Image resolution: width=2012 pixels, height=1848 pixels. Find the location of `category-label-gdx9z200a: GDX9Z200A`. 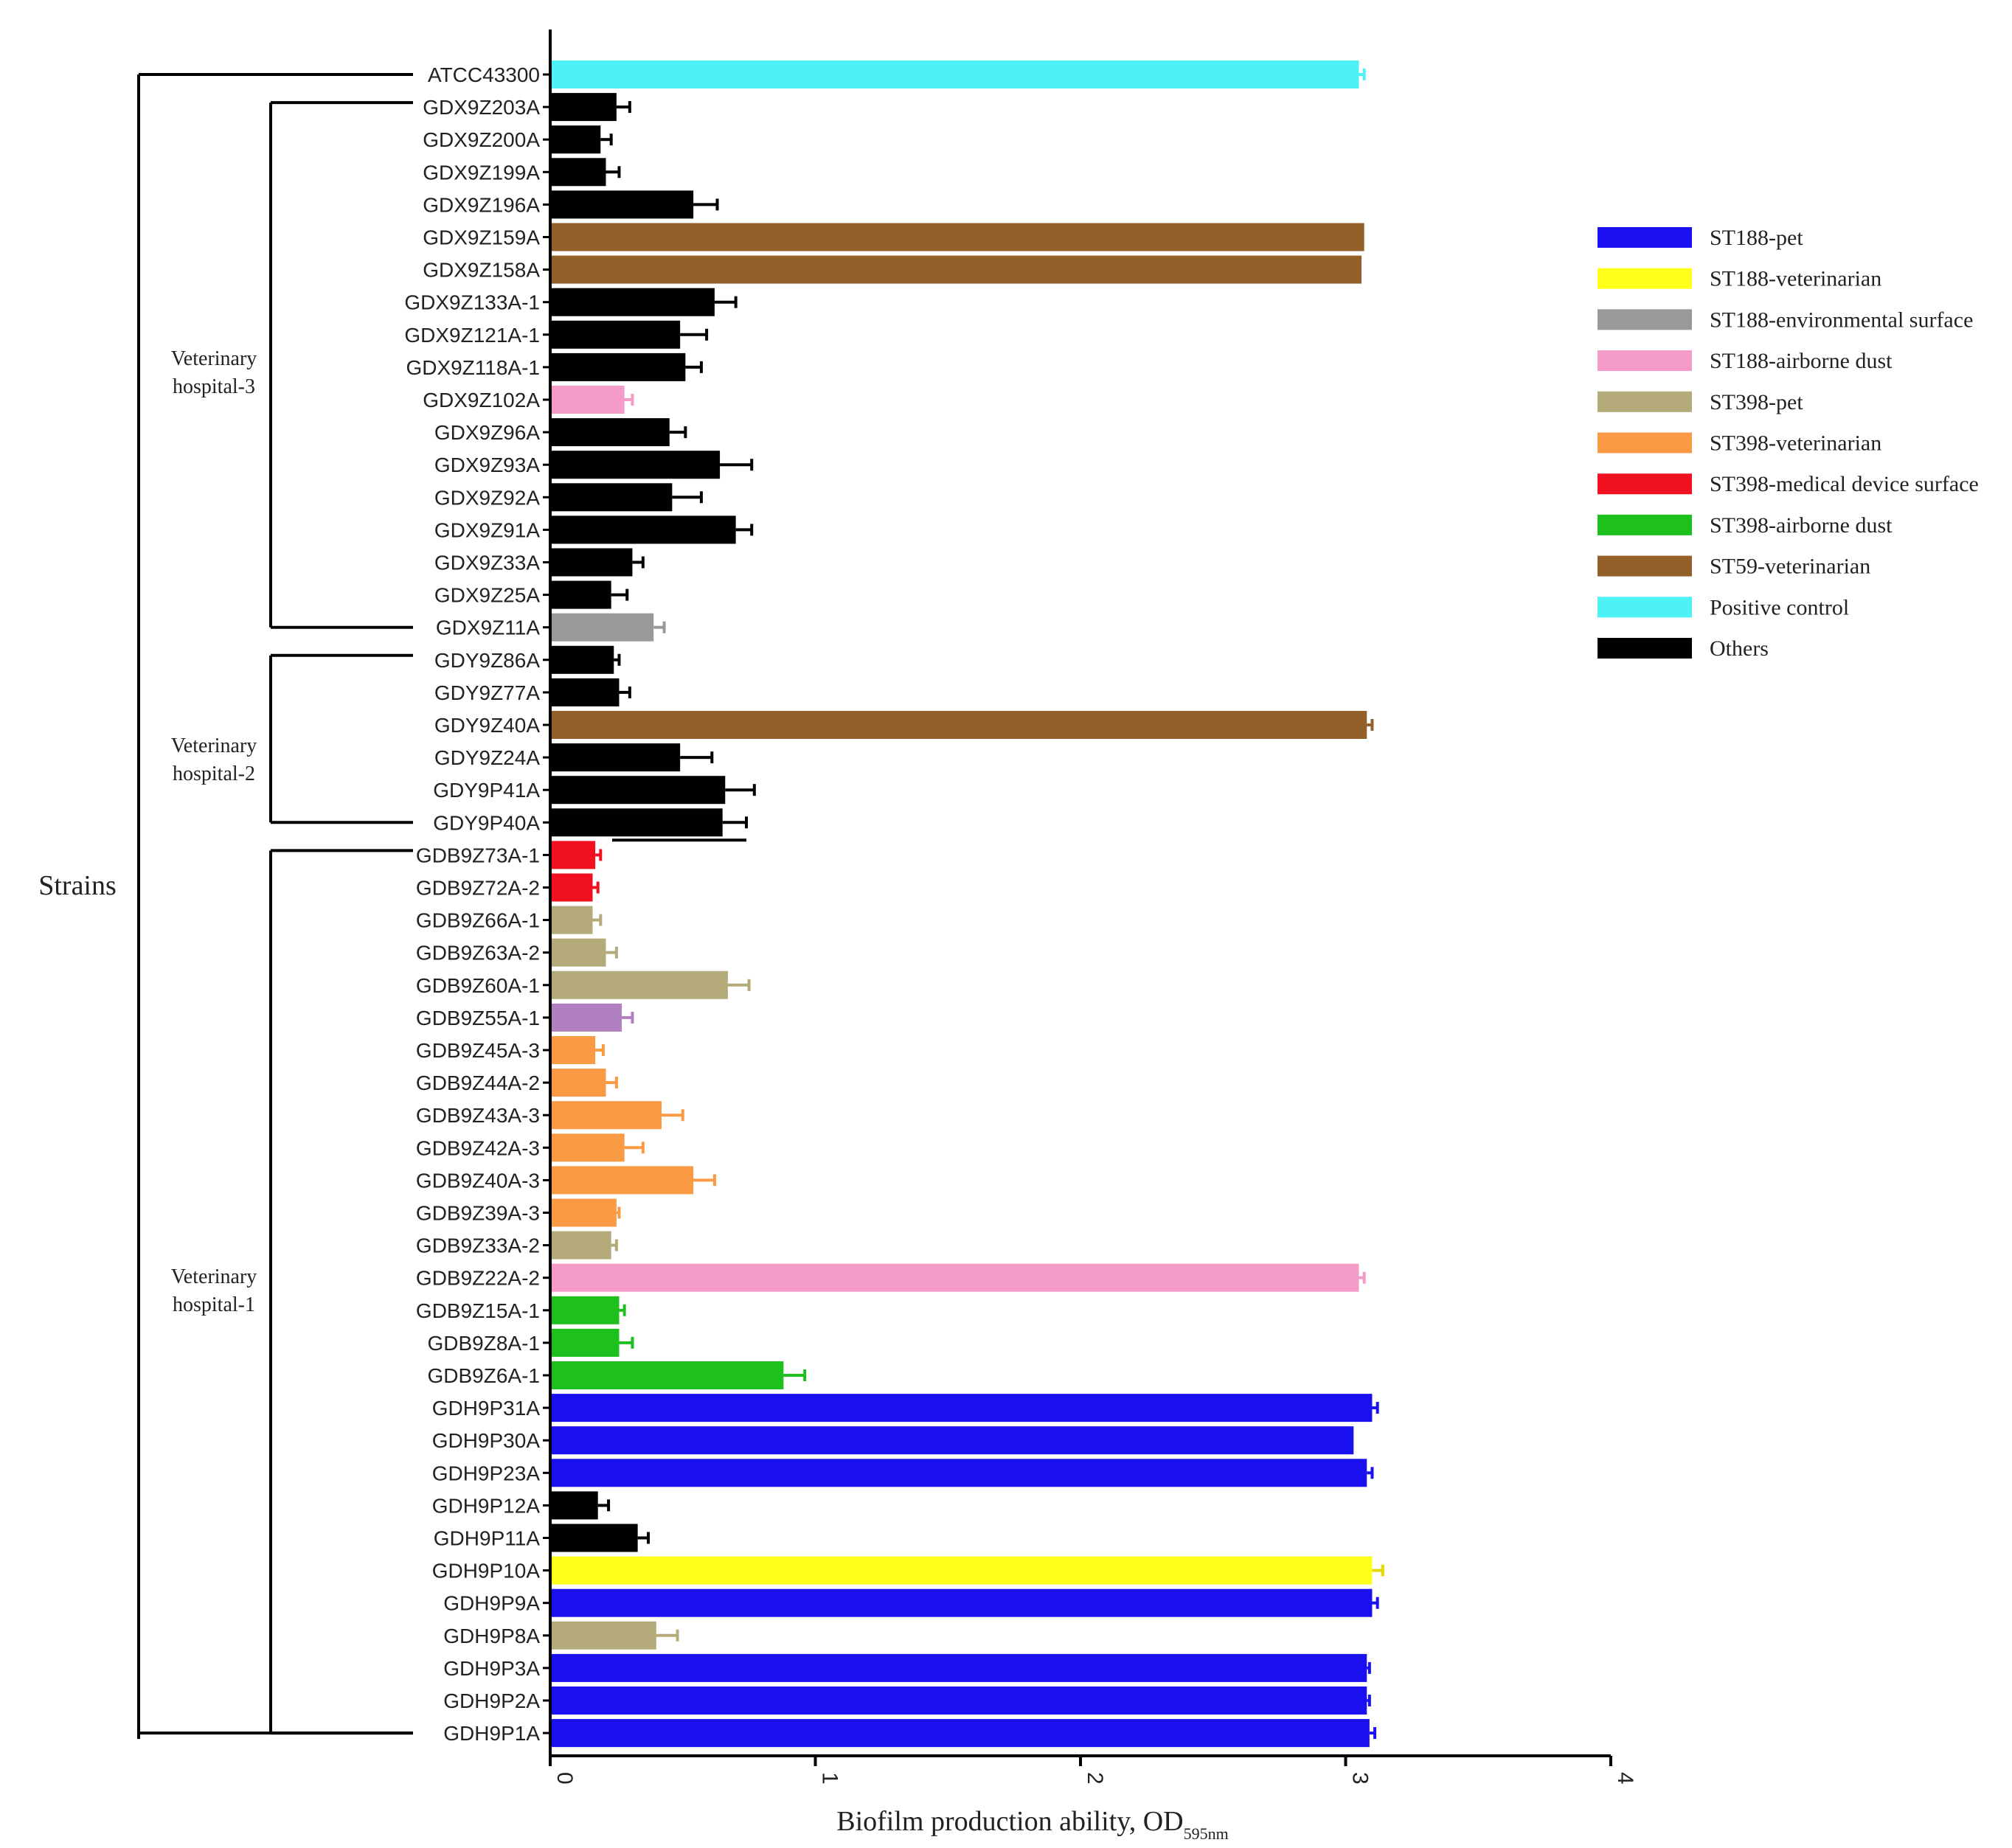

category-label-gdx9z200a: GDX9Z200A is located at coordinates (481, 139).